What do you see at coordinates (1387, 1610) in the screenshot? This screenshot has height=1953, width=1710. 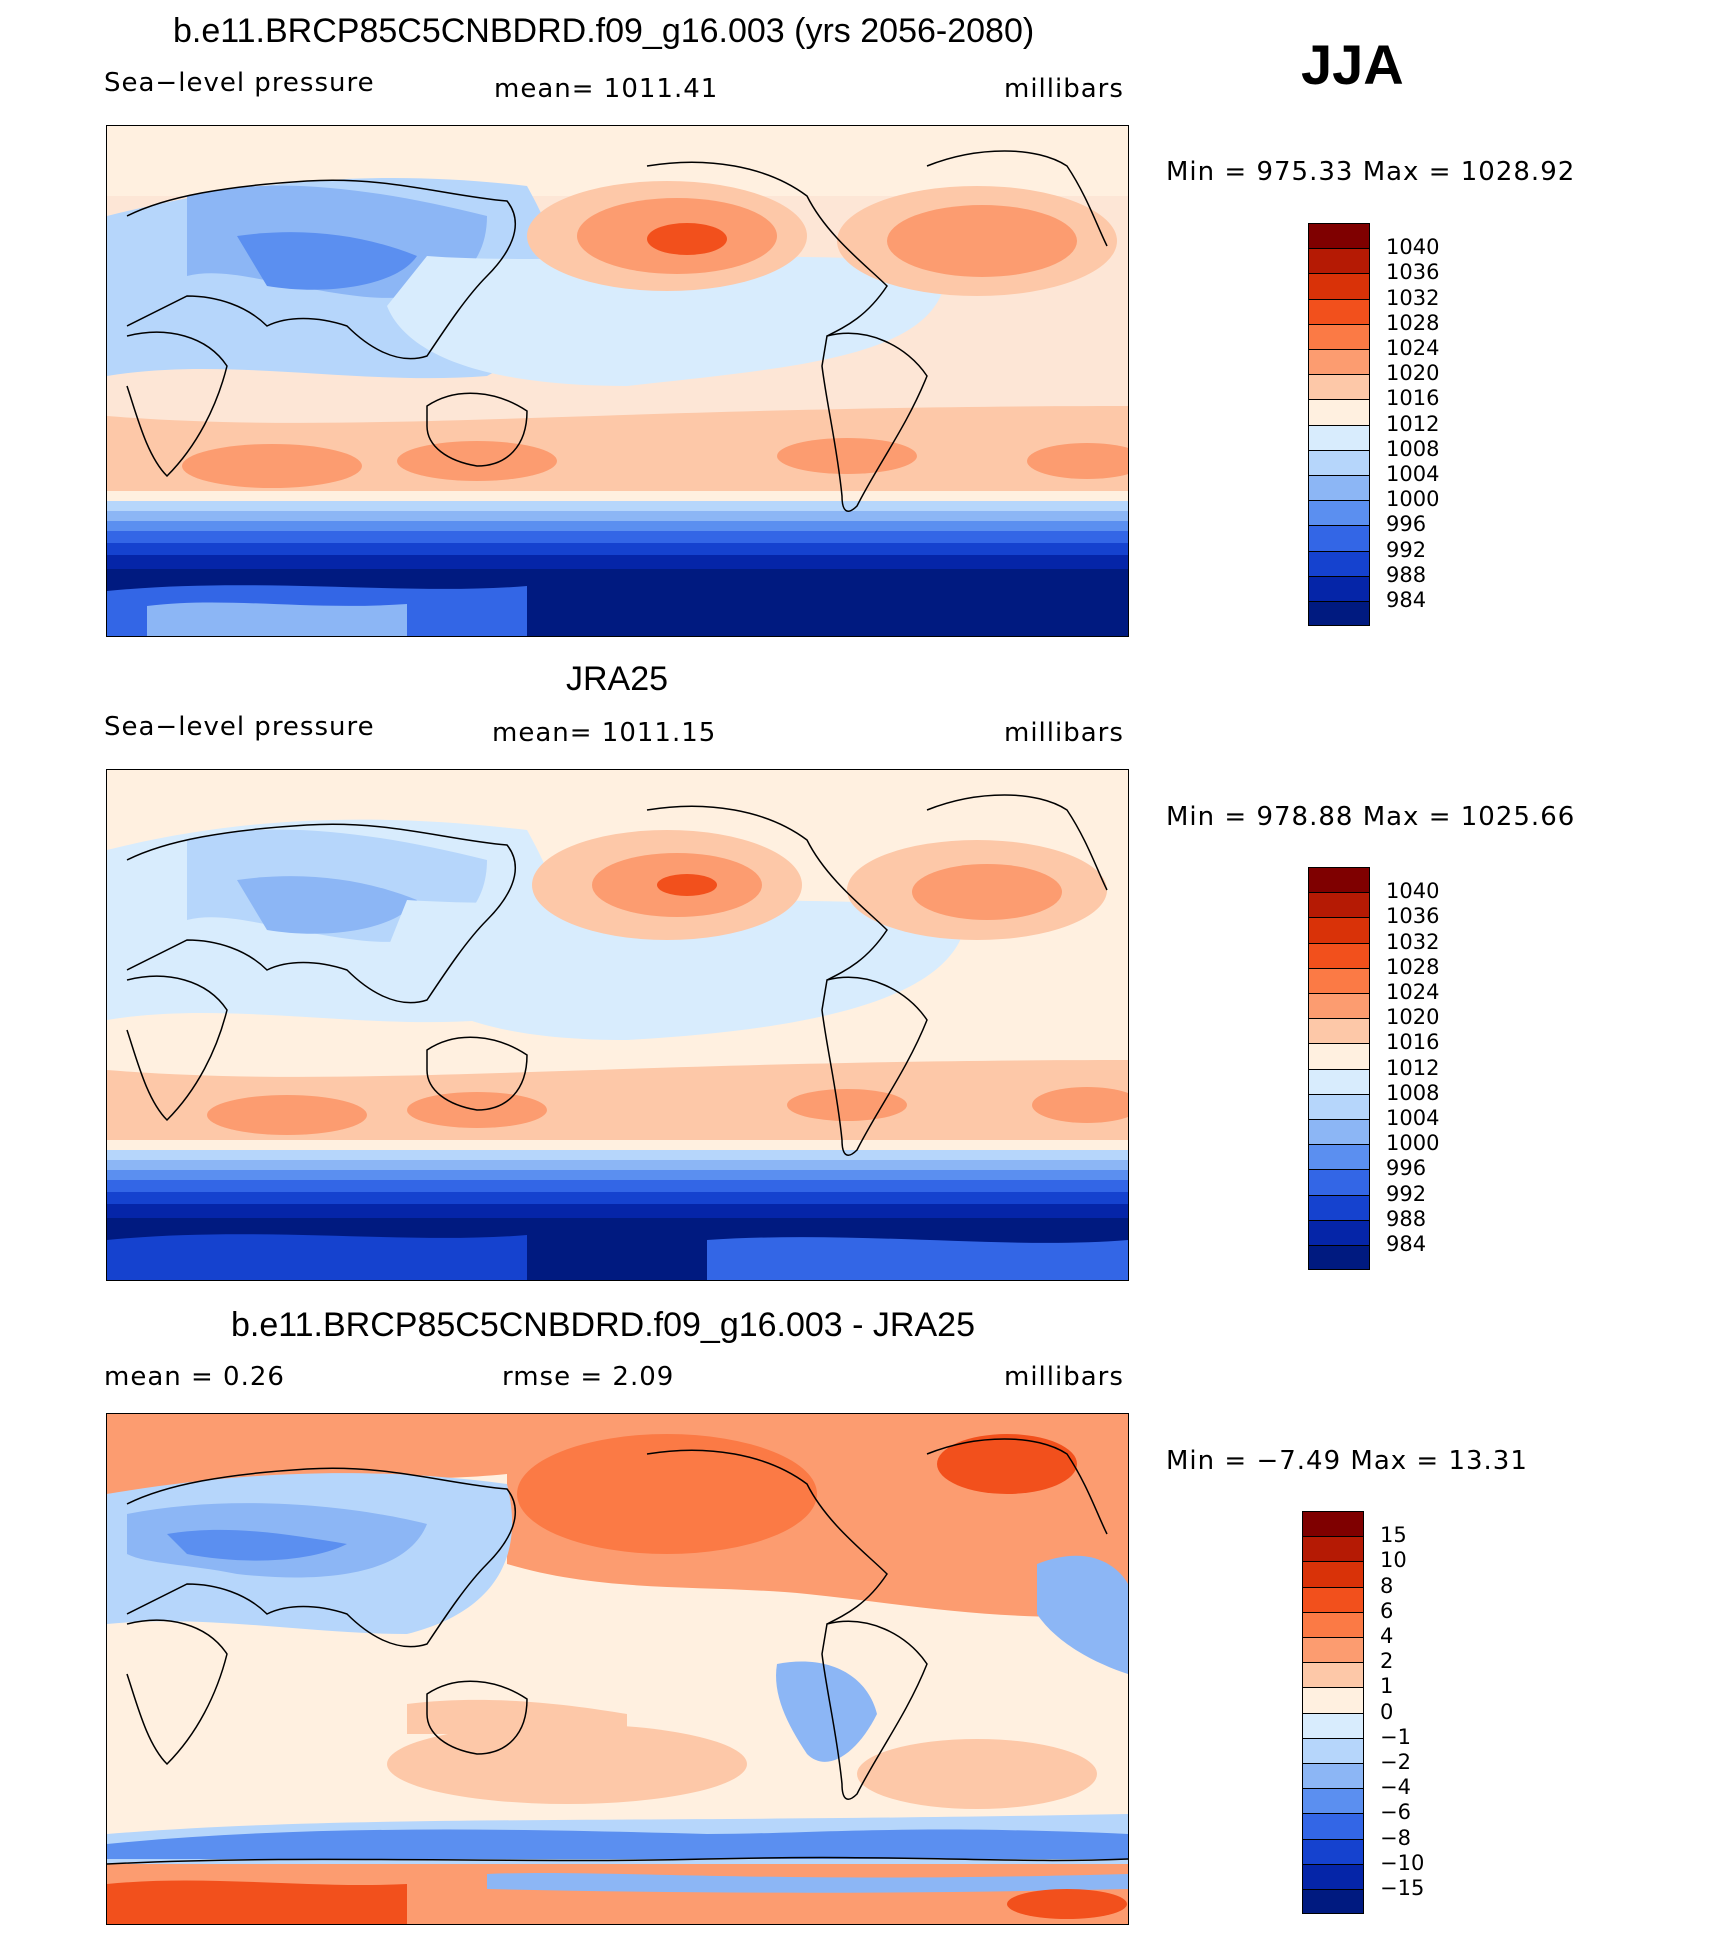 I see `colorbar-tick-label: 6` at bounding box center [1387, 1610].